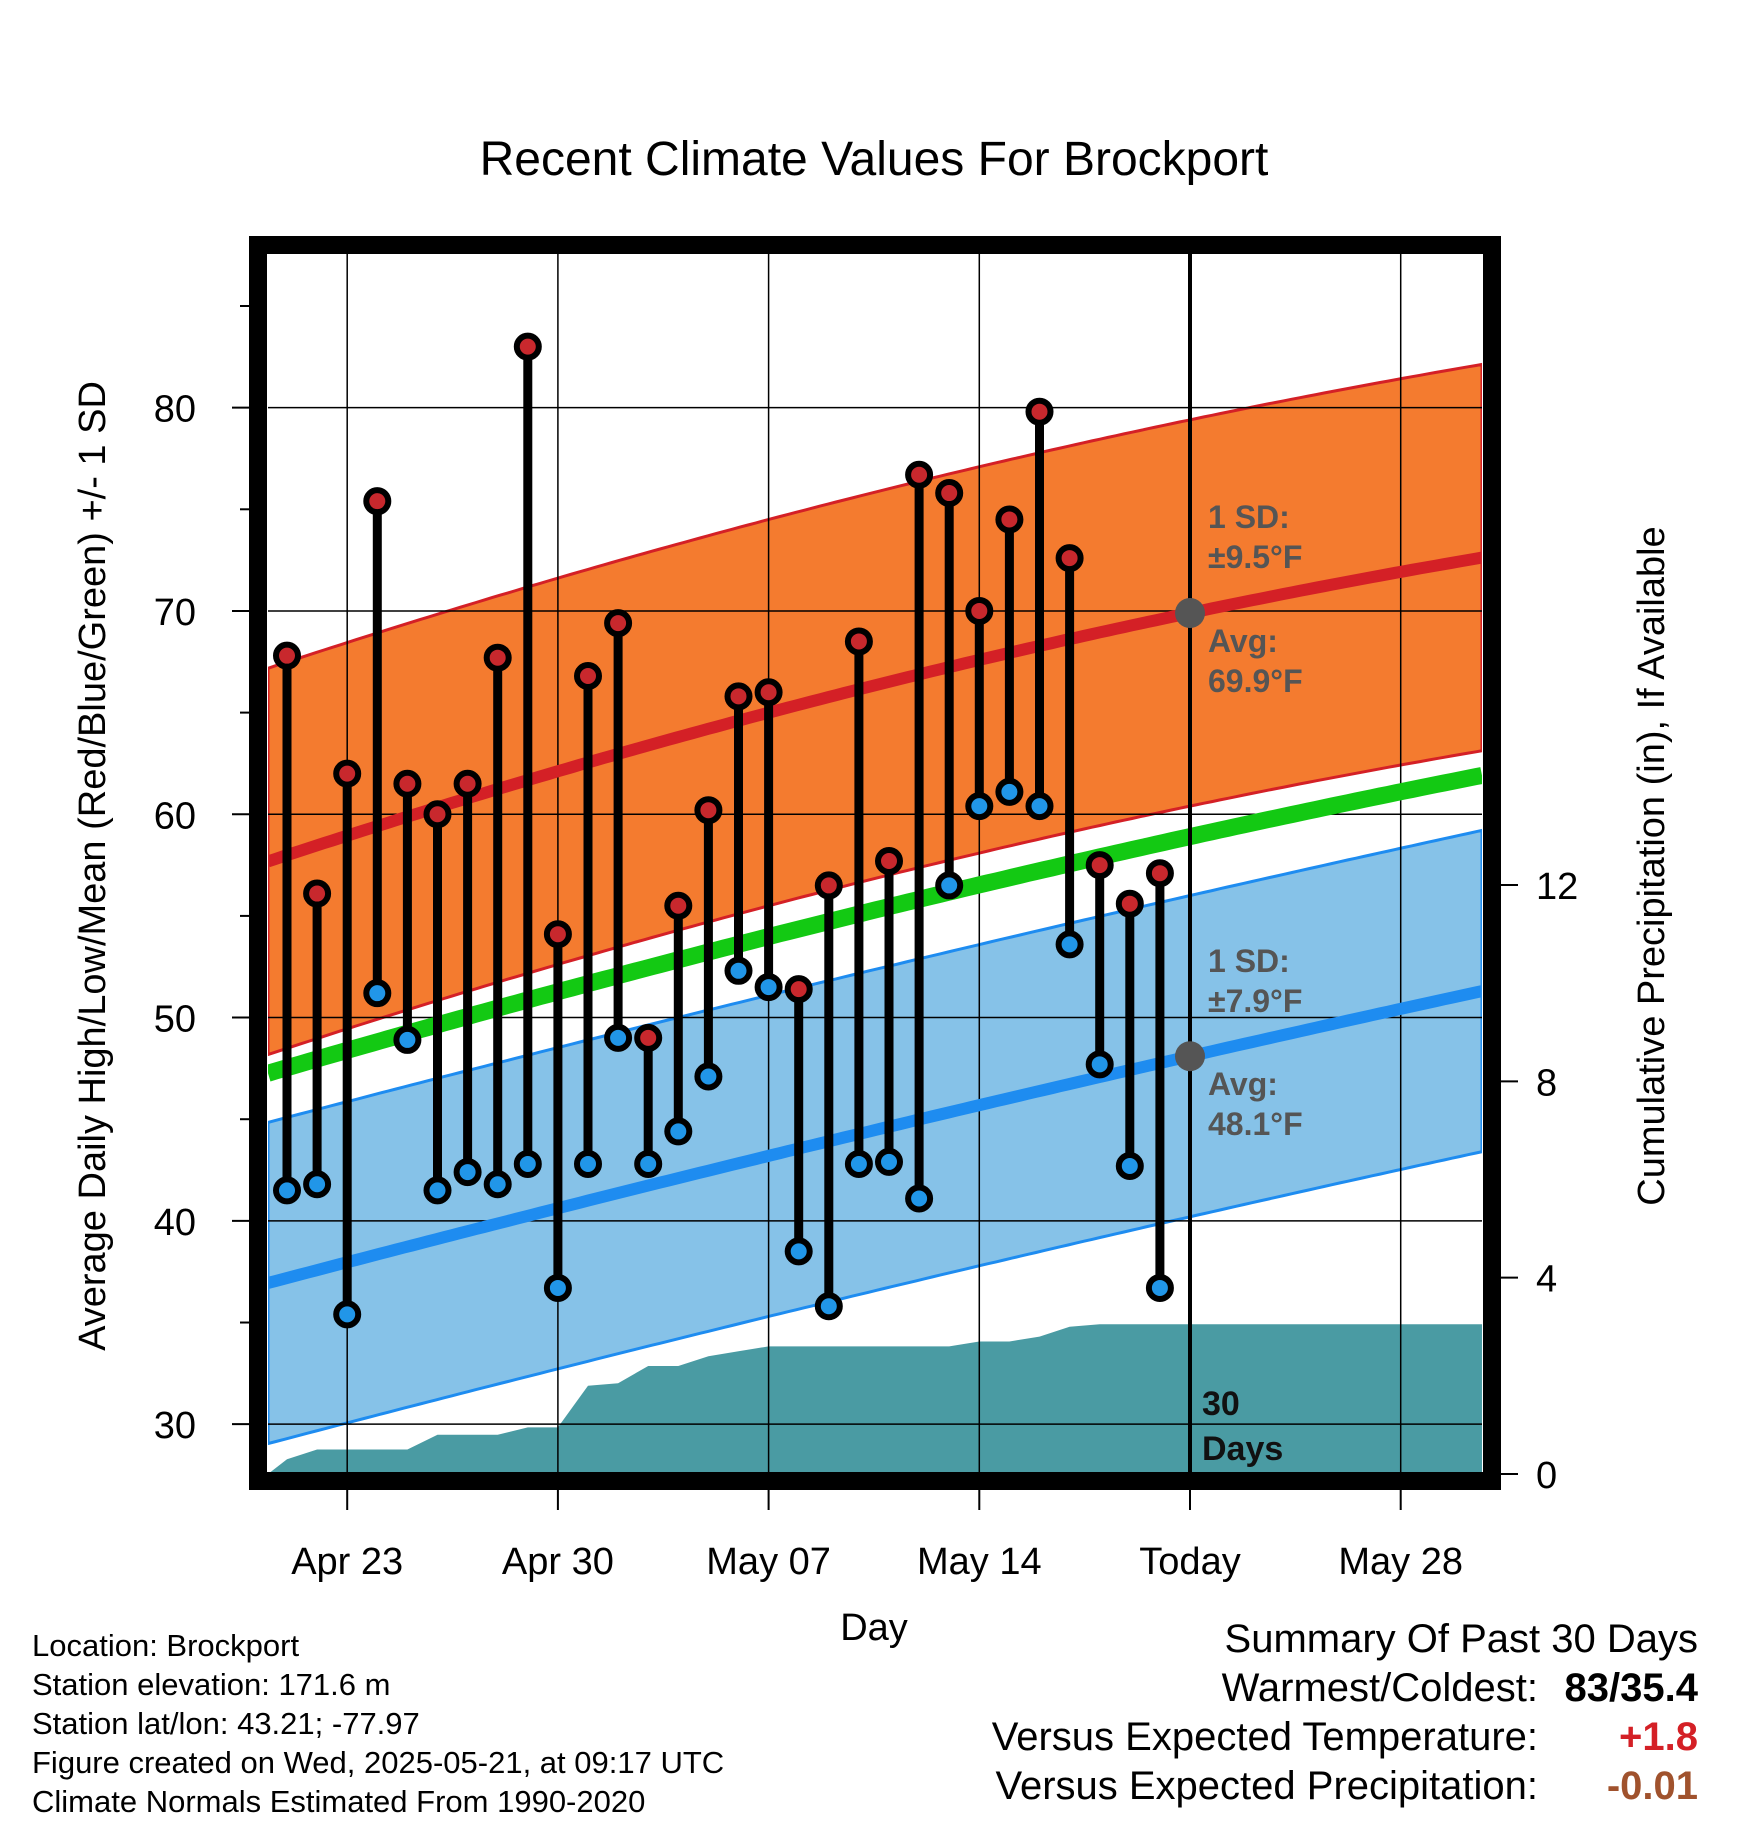  I want to click on y2-tick-label: 0, so click(1546, 1476).